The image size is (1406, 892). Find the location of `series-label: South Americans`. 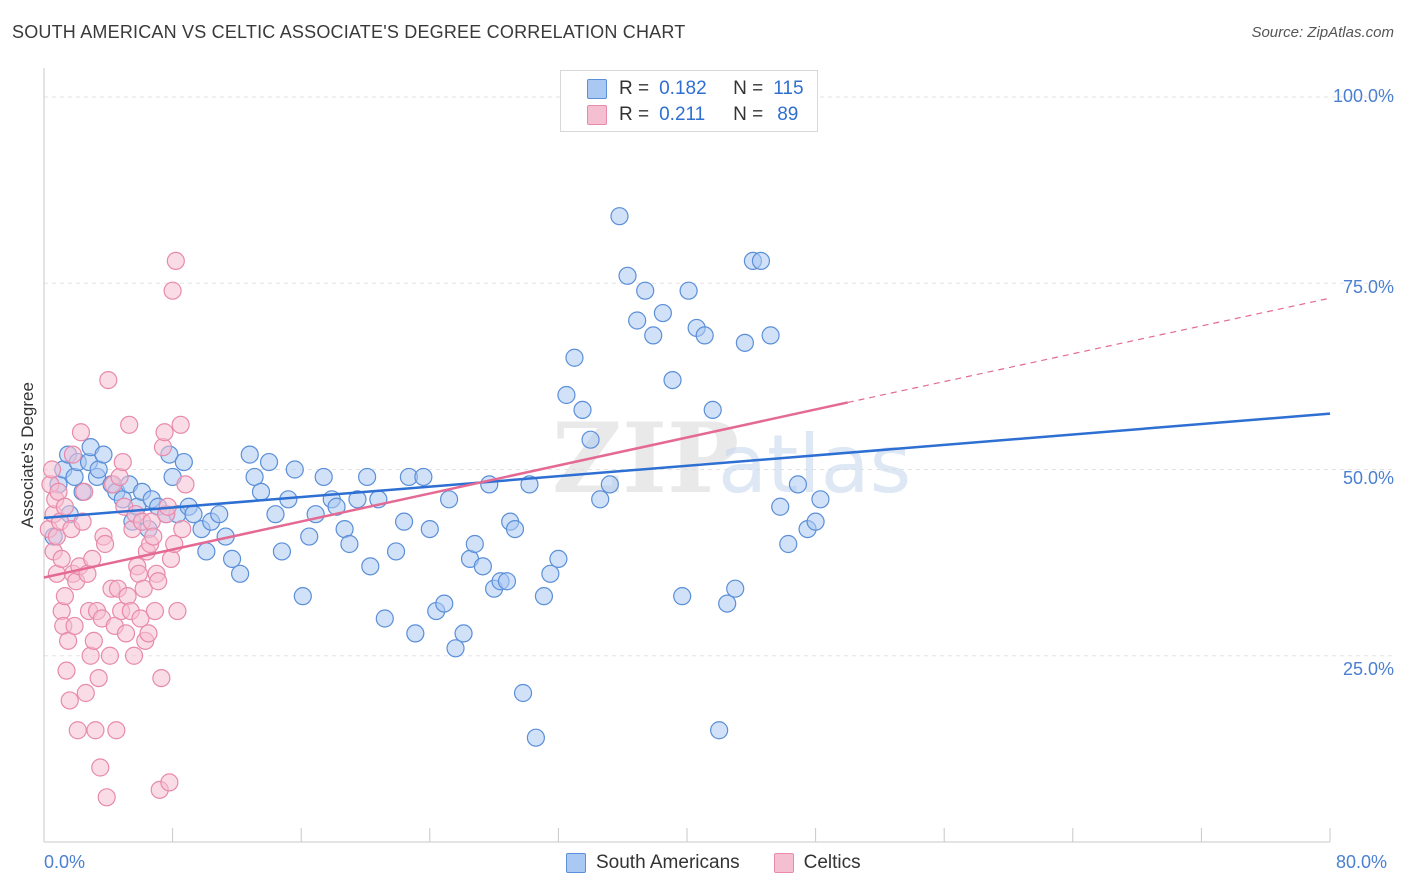

series-label: South Americans is located at coordinates (668, 862).